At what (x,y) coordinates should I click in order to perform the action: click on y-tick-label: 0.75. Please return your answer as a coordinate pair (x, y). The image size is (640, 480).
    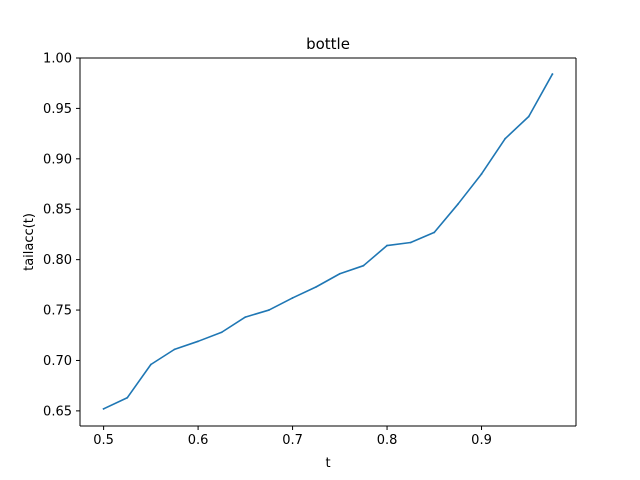
    Looking at the image, I should click on (57, 311).